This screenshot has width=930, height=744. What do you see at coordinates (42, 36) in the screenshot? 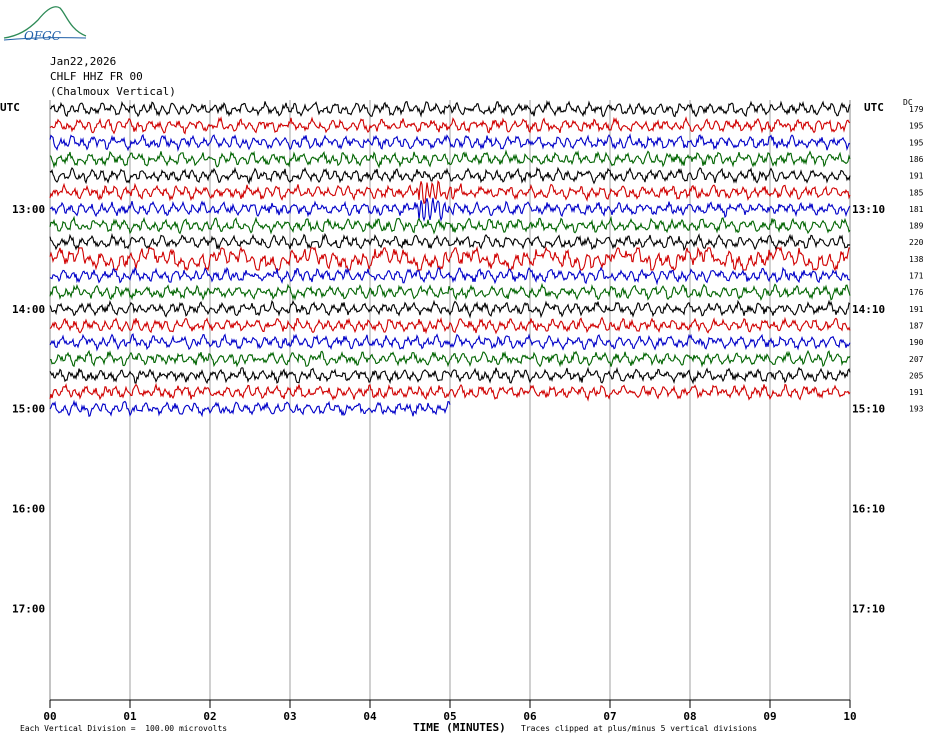
I see `logo-text: OFGC` at bounding box center [42, 36].